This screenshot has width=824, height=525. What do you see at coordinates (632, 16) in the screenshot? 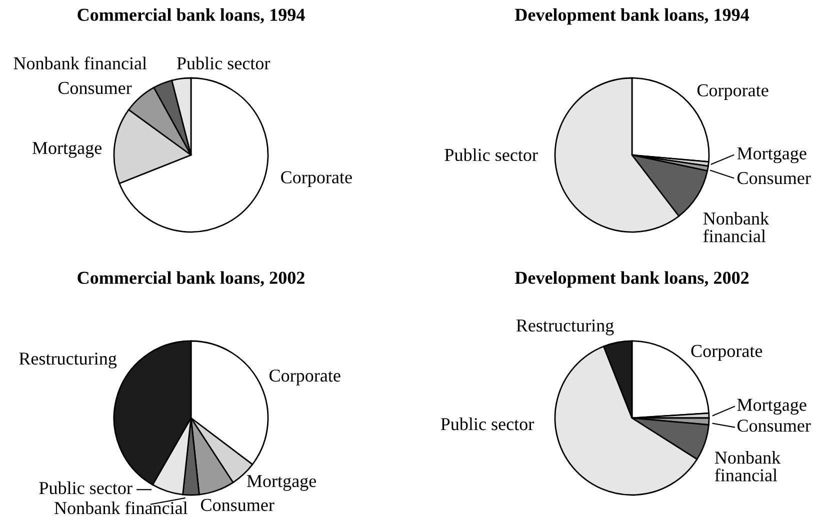
I see `chart-title: Development bank loans, 1994` at bounding box center [632, 16].